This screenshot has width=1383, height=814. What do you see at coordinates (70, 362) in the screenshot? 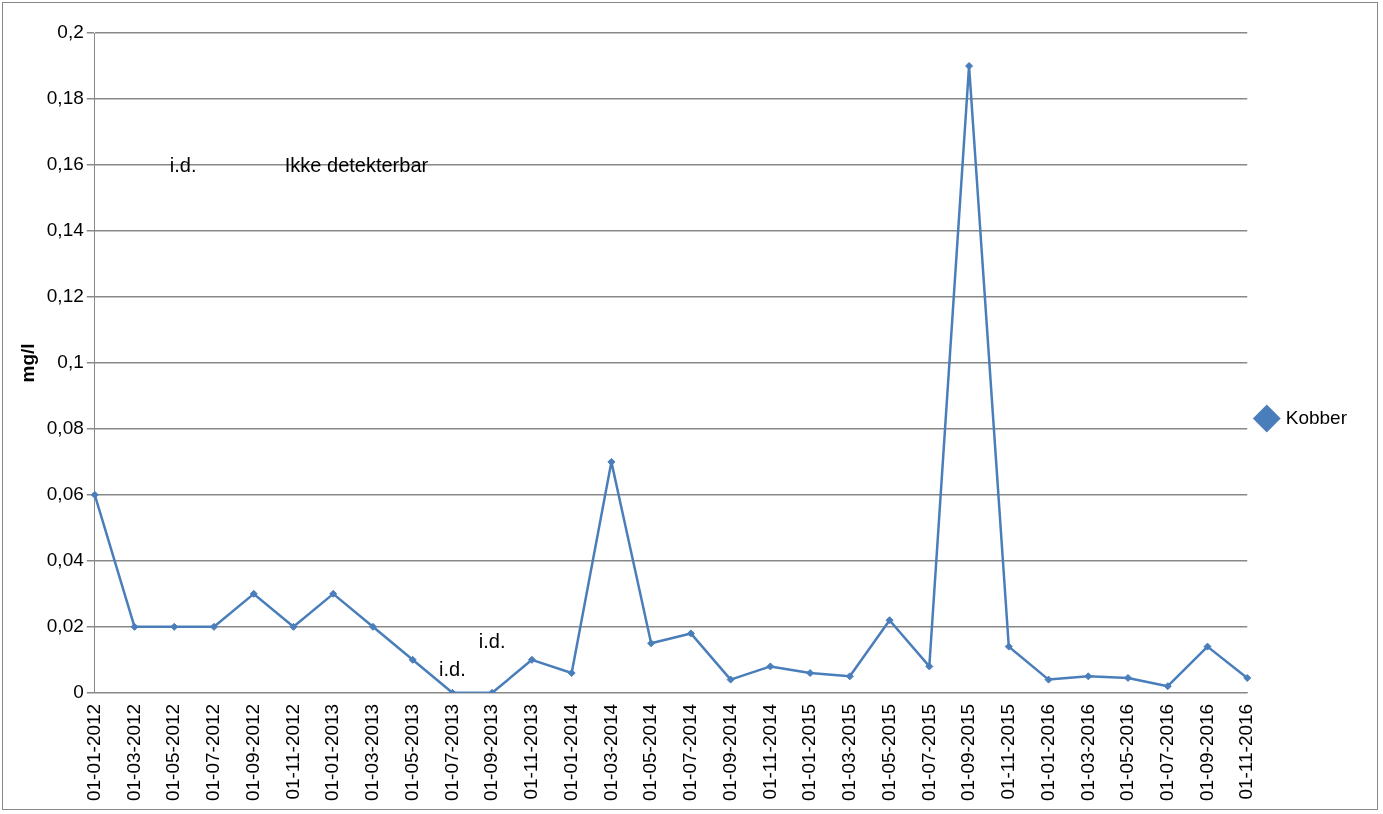
I see `y-tick-label: 0,1` at bounding box center [70, 362].